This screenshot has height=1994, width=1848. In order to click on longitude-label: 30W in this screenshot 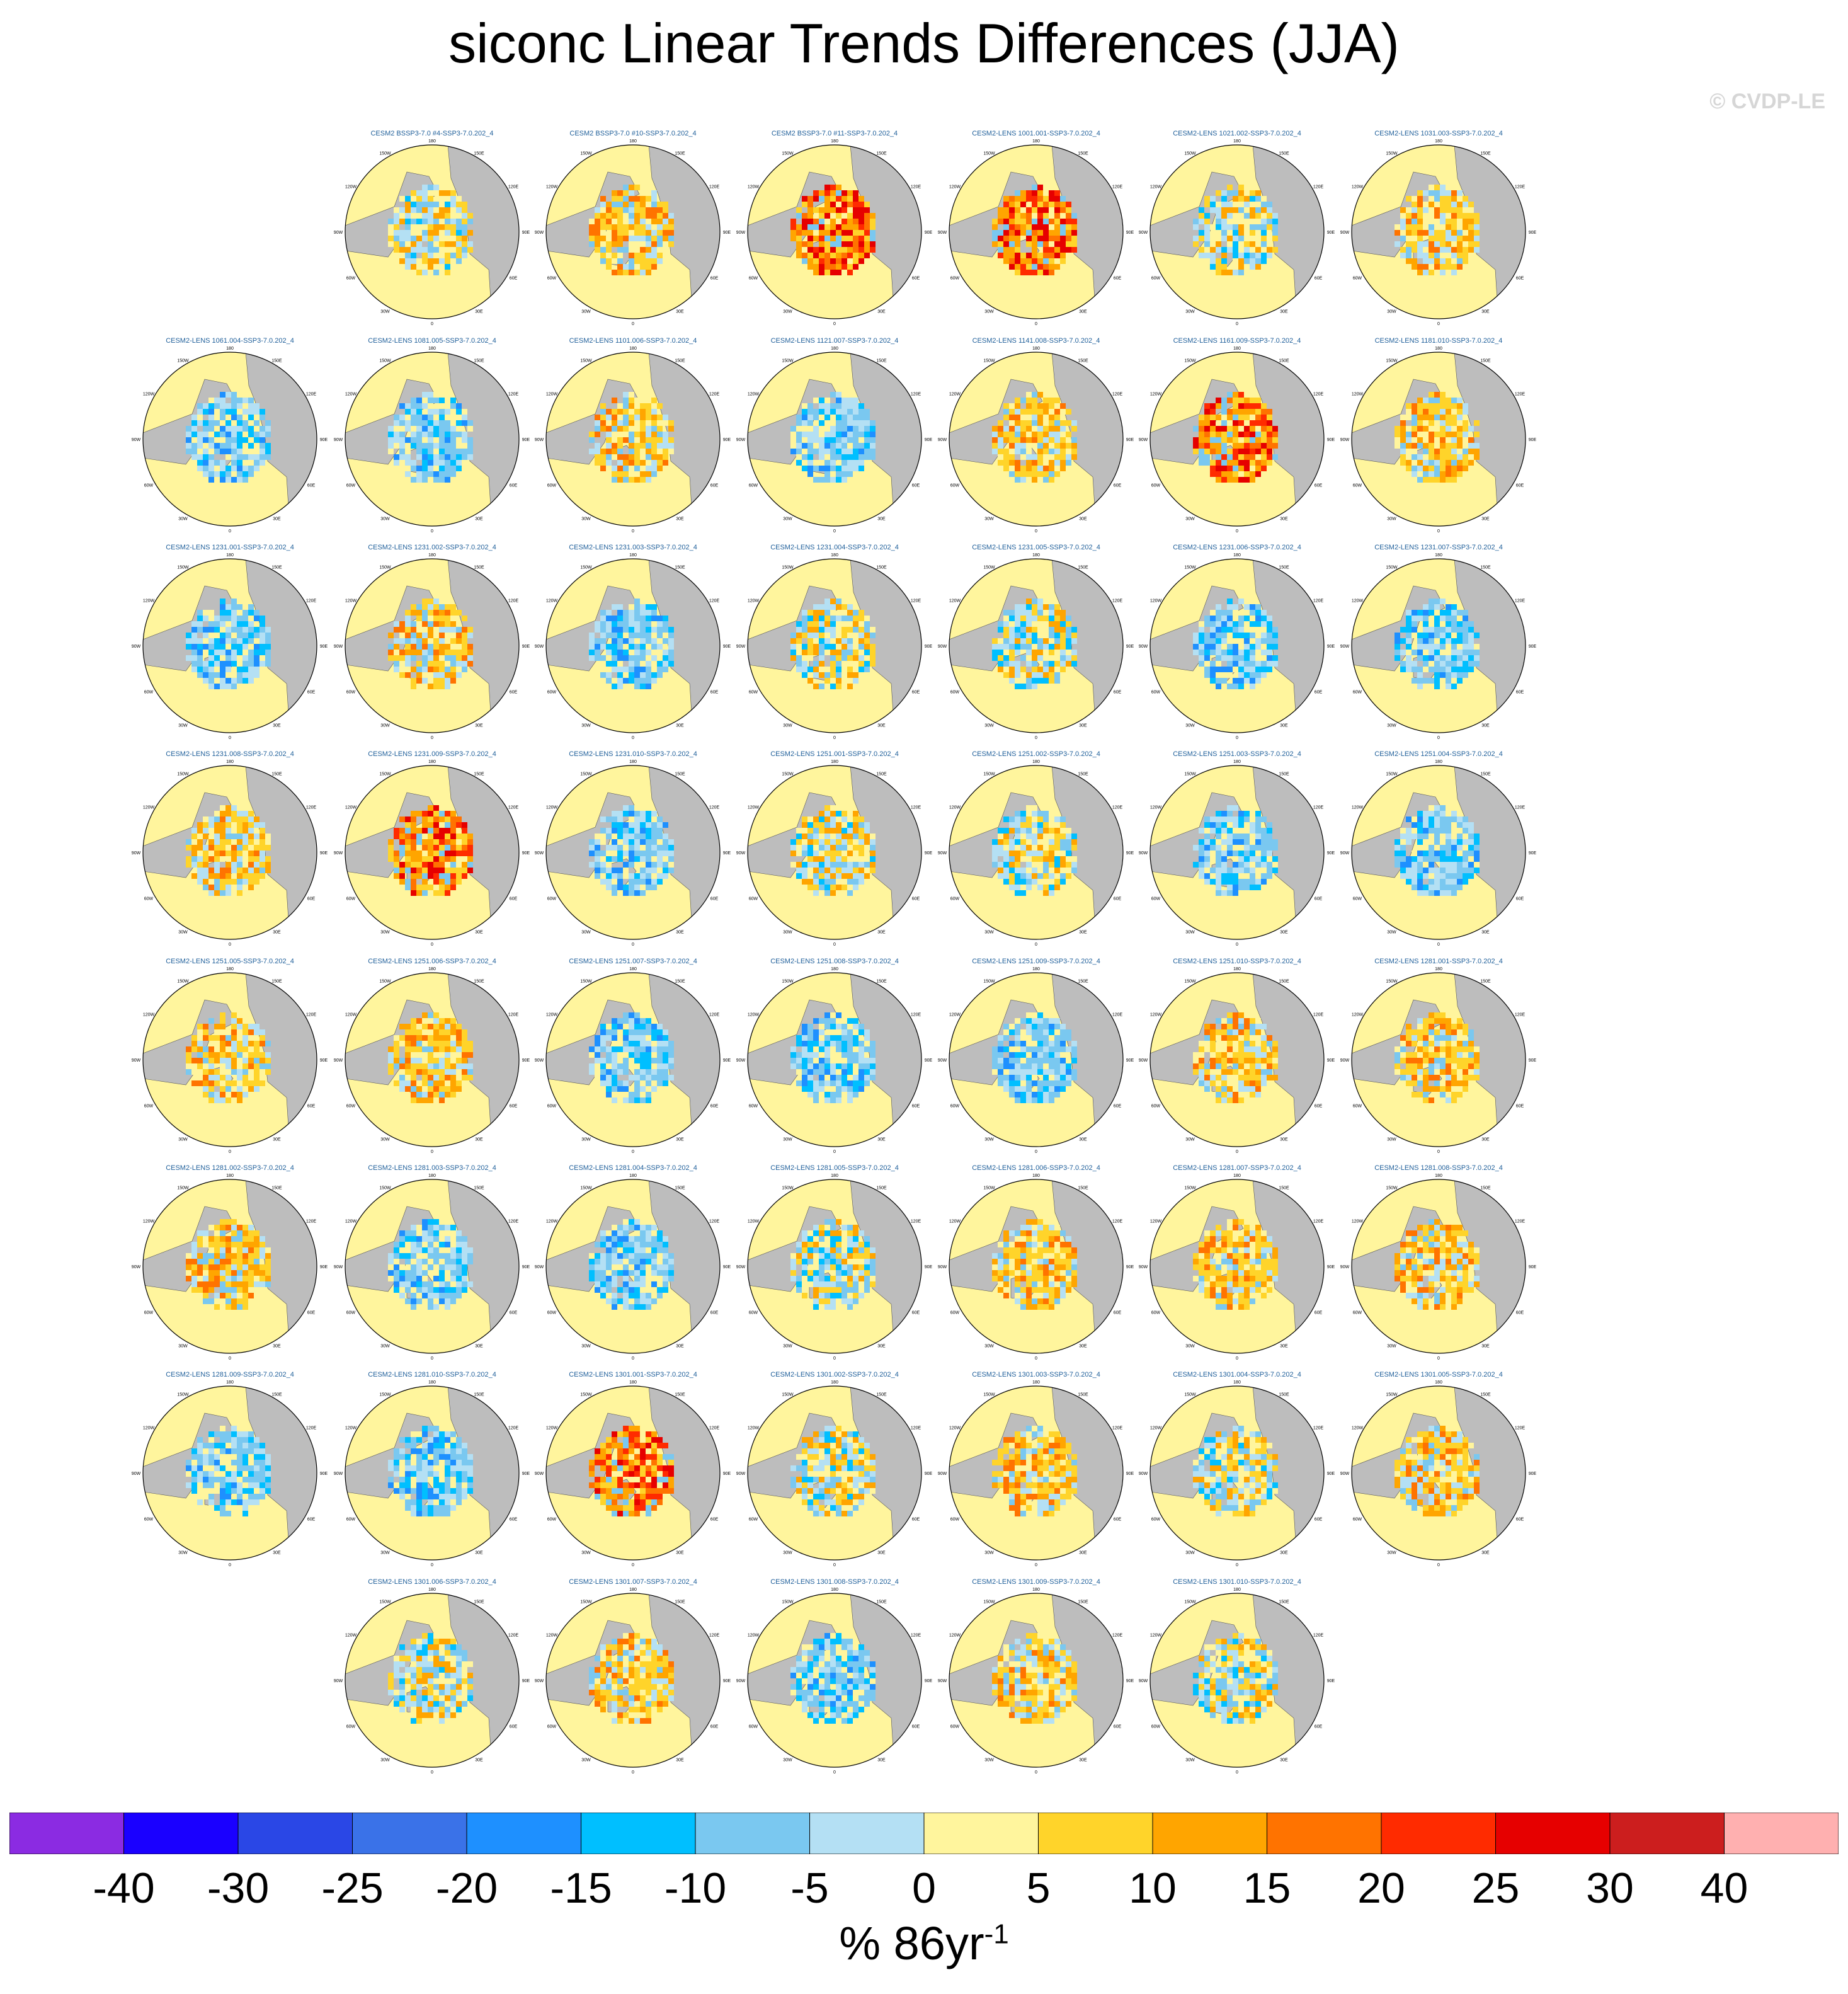, I will do `click(787, 312)`.